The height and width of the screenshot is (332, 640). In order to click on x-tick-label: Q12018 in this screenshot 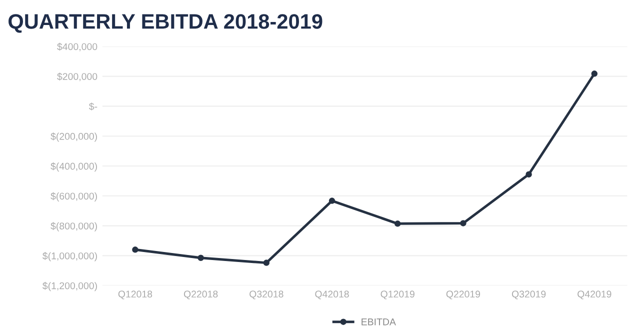, I will do `click(135, 295)`.